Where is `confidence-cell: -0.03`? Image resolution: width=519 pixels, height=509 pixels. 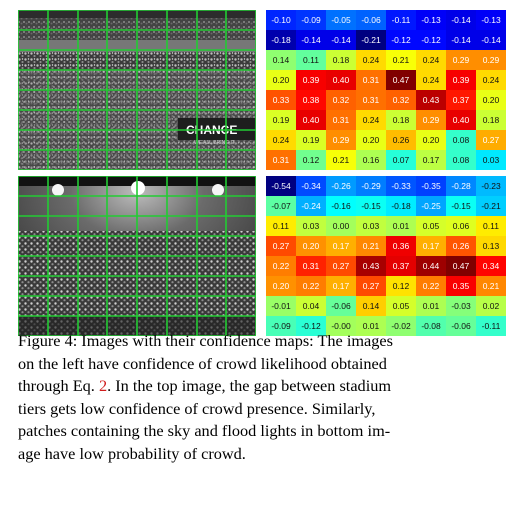
confidence-cell: -0.03 is located at coordinates (461, 306).